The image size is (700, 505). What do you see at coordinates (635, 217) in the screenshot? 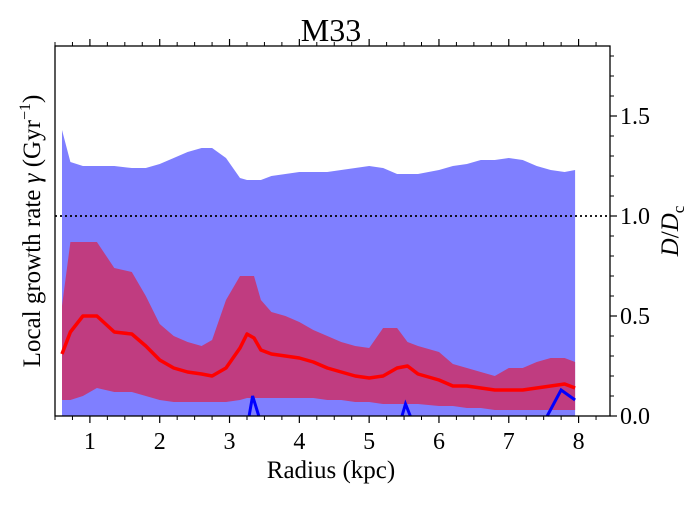
I see `y-tick-label-right: 1.0` at bounding box center [635, 217].